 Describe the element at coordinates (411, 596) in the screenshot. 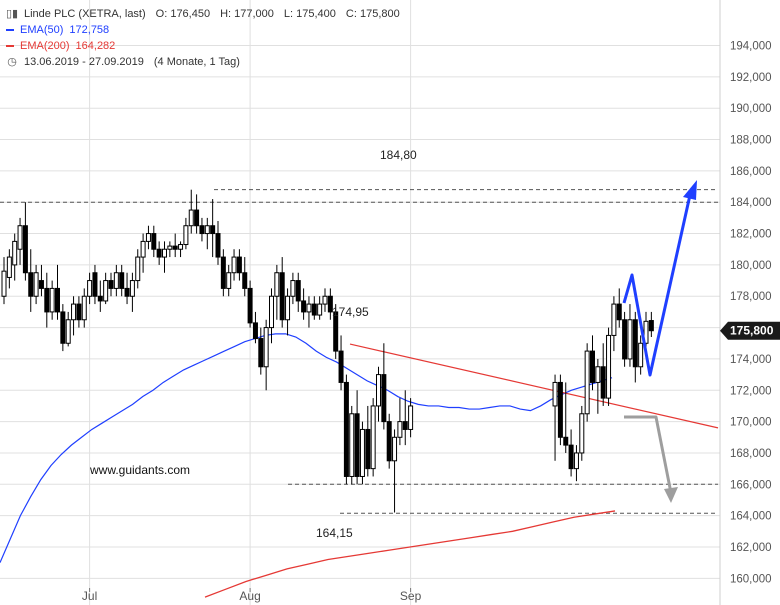

I see `x-tick-label: Sep` at that location.